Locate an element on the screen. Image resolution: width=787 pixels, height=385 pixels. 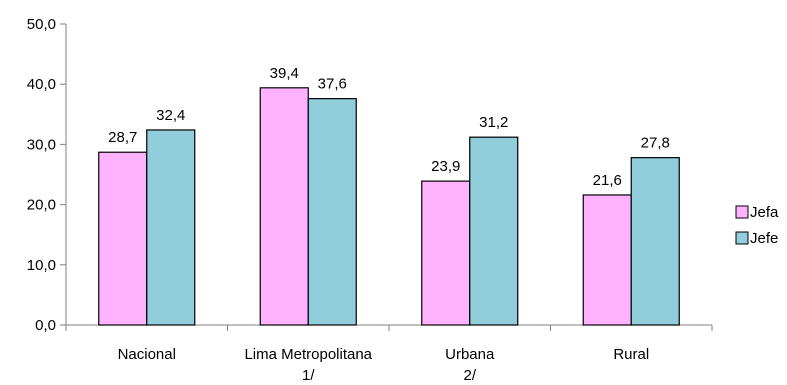
y-tick-label: 20,0 is located at coordinates (41, 205).